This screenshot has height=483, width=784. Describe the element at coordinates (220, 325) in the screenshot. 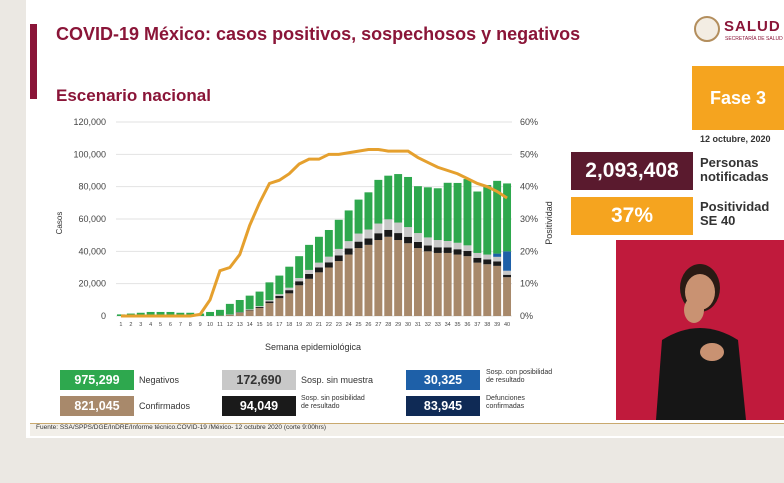

I see `x-tick-label: 11` at that location.